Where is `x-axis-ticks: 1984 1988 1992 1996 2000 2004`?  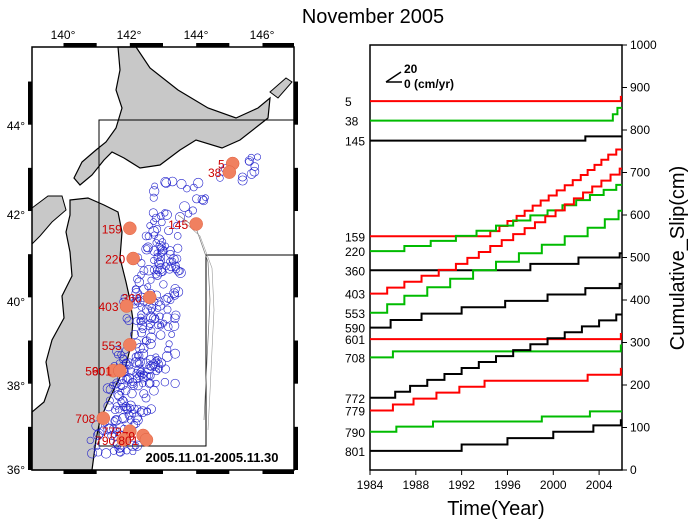
x-axis-ticks: 1984 1988 1992 1996 2000 2004 is located at coordinates (485, 481).